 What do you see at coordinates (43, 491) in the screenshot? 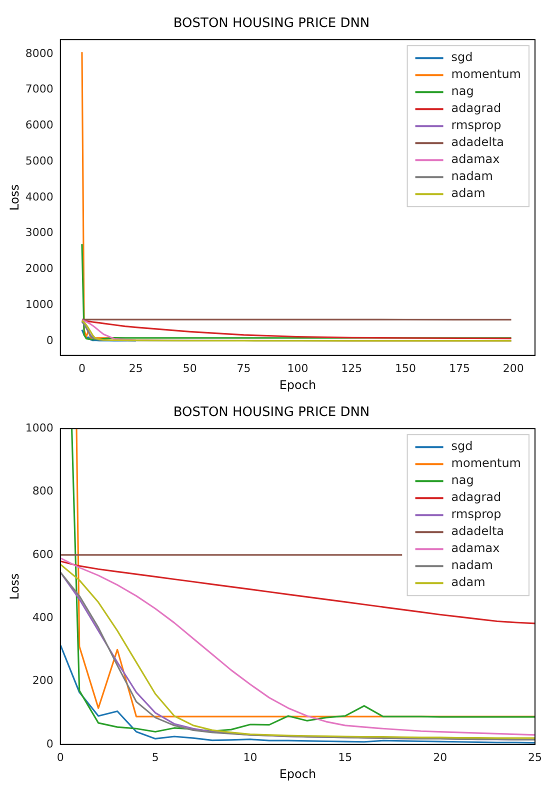
I see `y-tick-label: 800` at bounding box center [43, 491].